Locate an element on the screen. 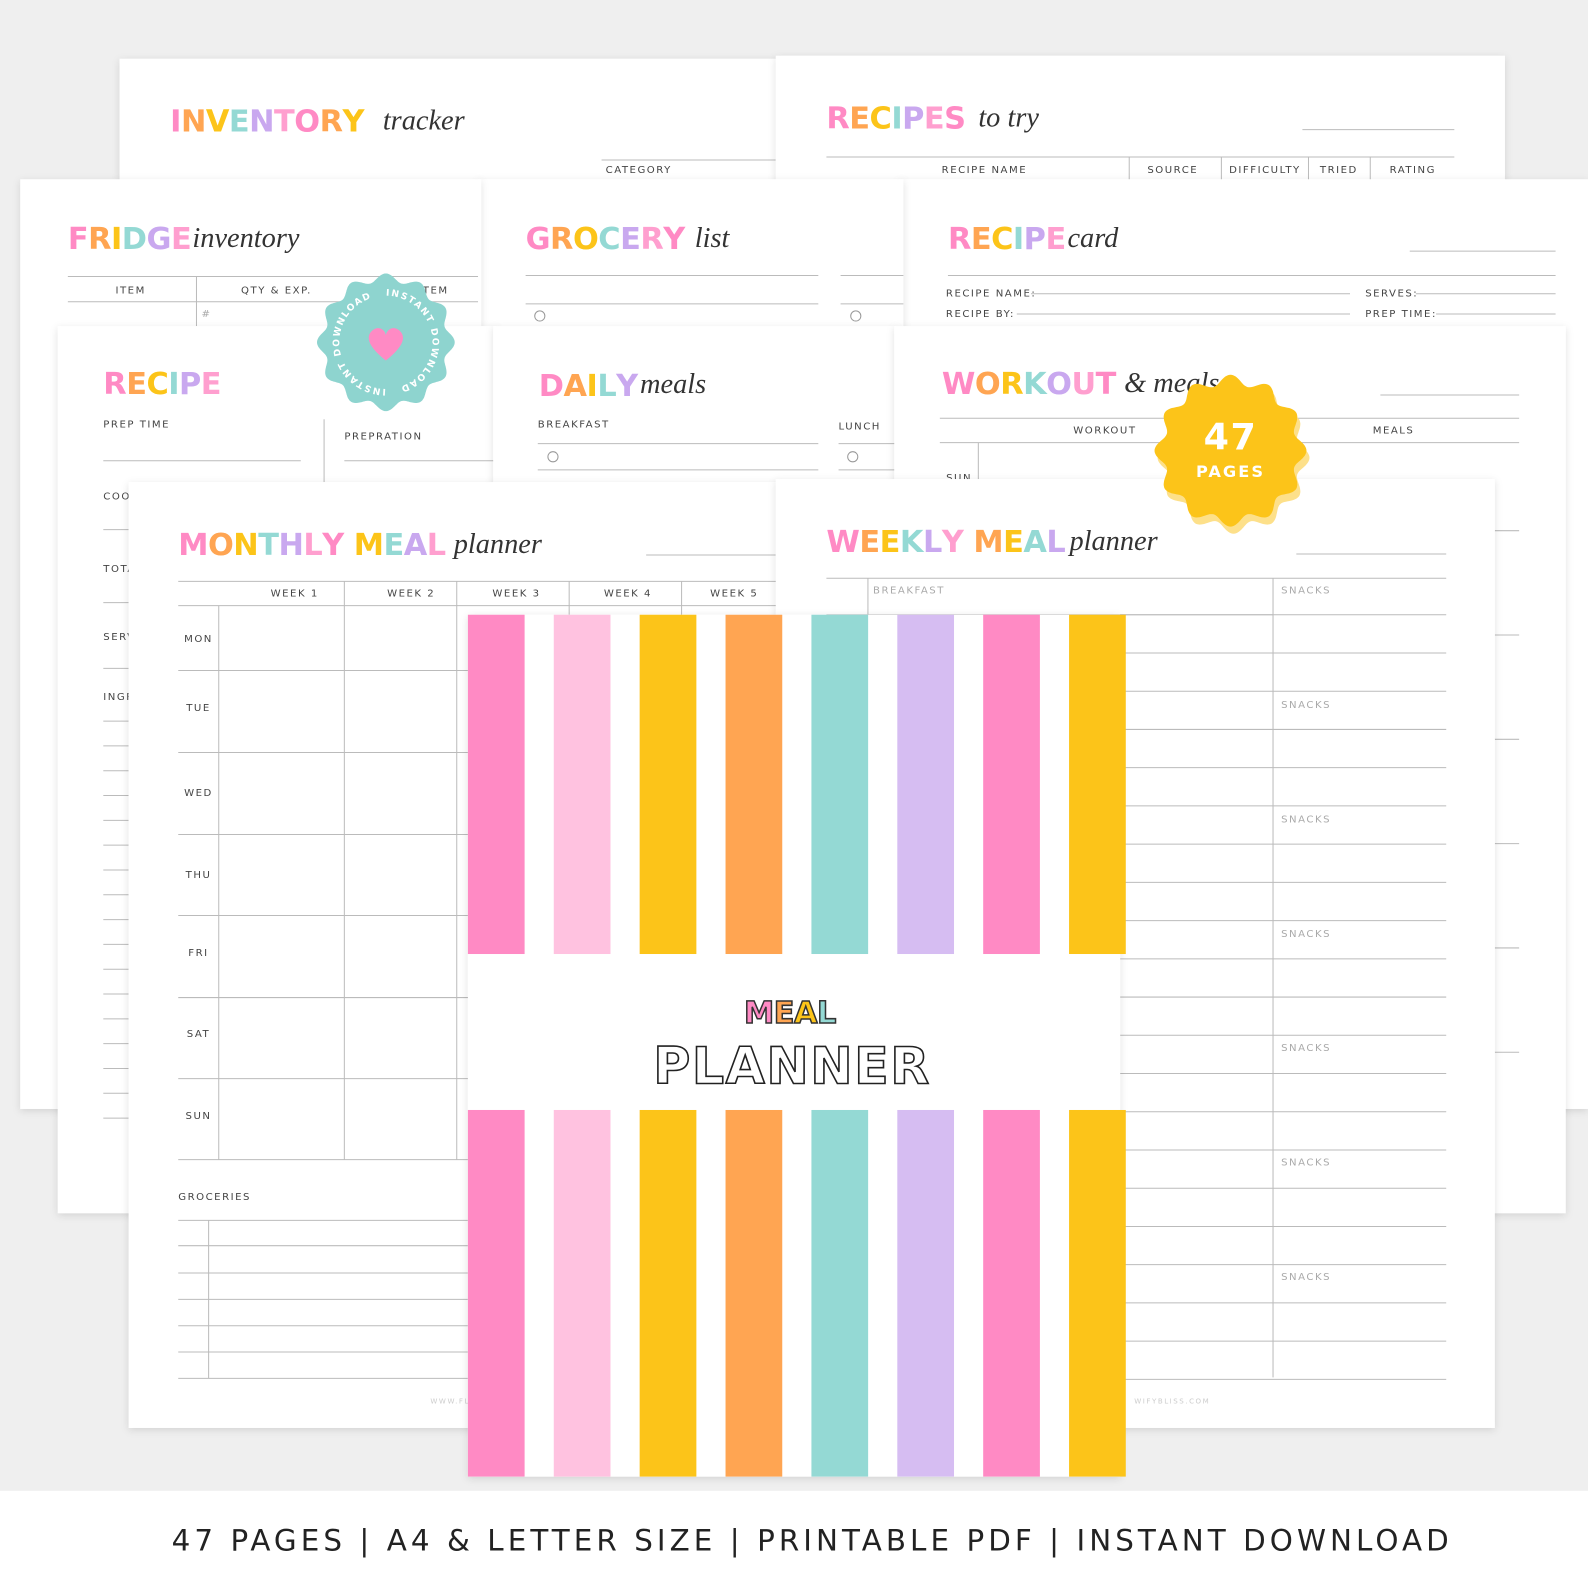  label: TUE is located at coordinates (198, 708).